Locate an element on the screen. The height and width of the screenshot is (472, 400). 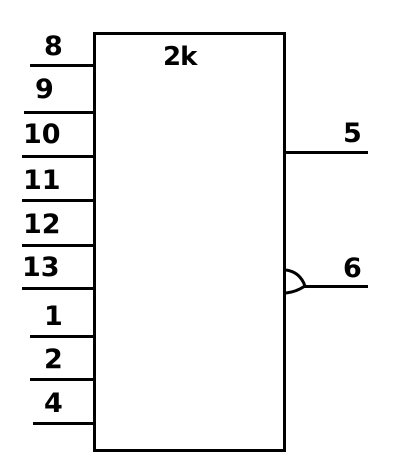
pin-label-10: 10 is located at coordinates (42, 134).